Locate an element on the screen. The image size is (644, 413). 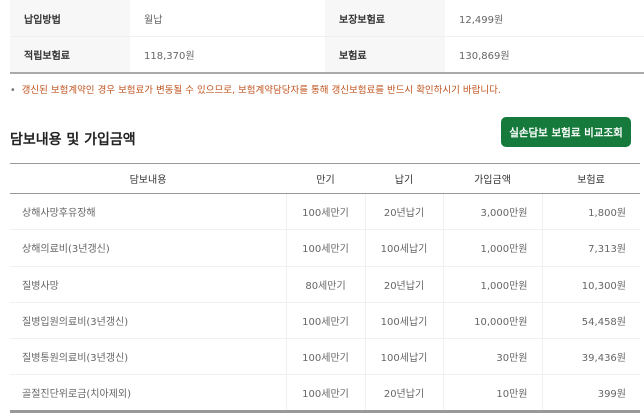
premium: 39,436원 is located at coordinates (590, 356).